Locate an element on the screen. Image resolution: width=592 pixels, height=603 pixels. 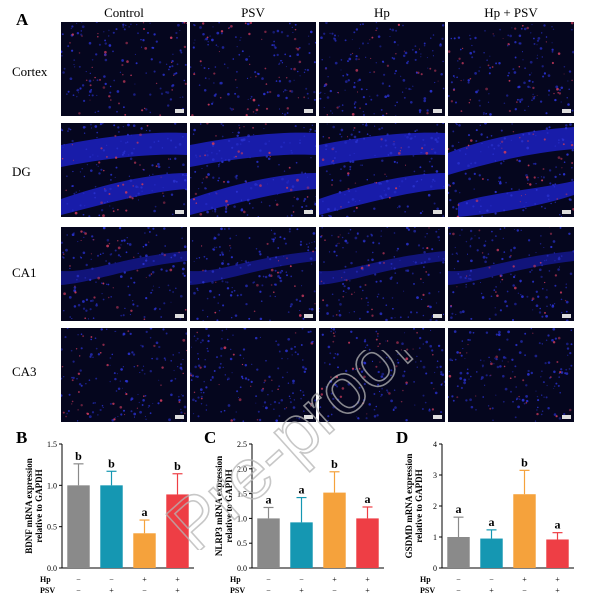
micrograph-cortex-hp-psv is located at coordinates (511, 69).